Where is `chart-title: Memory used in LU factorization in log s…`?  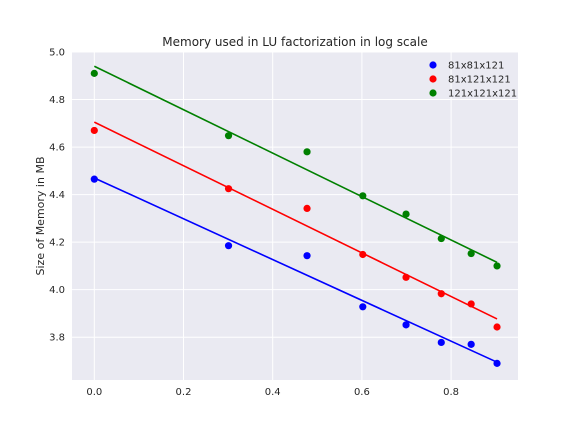 chart-title: Memory used in LU factorization in log s… is located at coordinates (294, 42).